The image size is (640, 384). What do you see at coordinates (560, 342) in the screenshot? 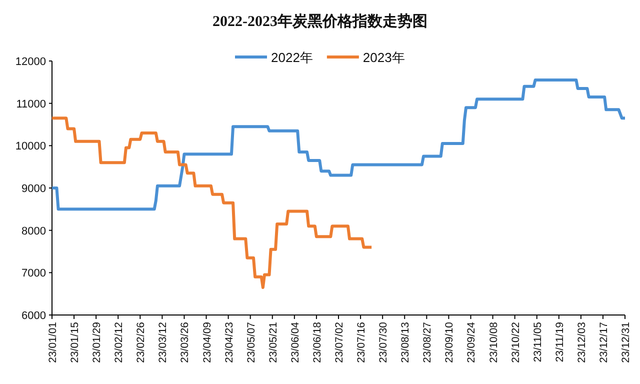
I see `x-tick-label: 23/11/19` at bounding box center [560, 342].